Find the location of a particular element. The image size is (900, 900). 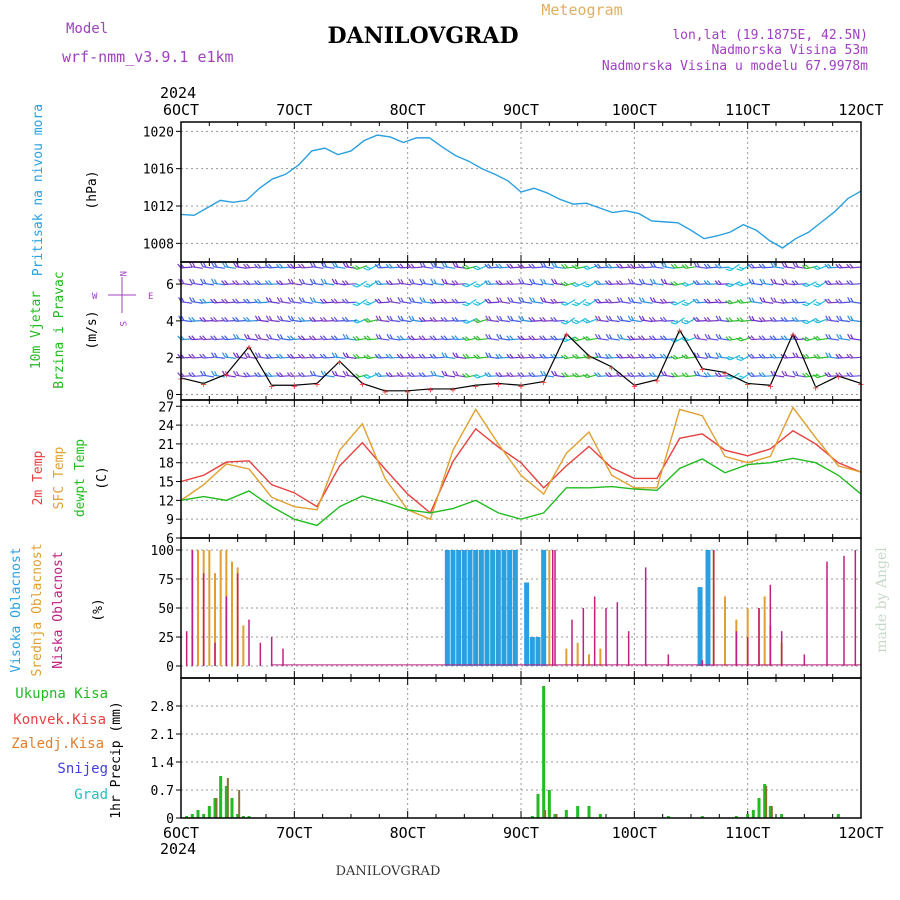

y-tick-label: 2.8 is located at coordinates (162, 707).